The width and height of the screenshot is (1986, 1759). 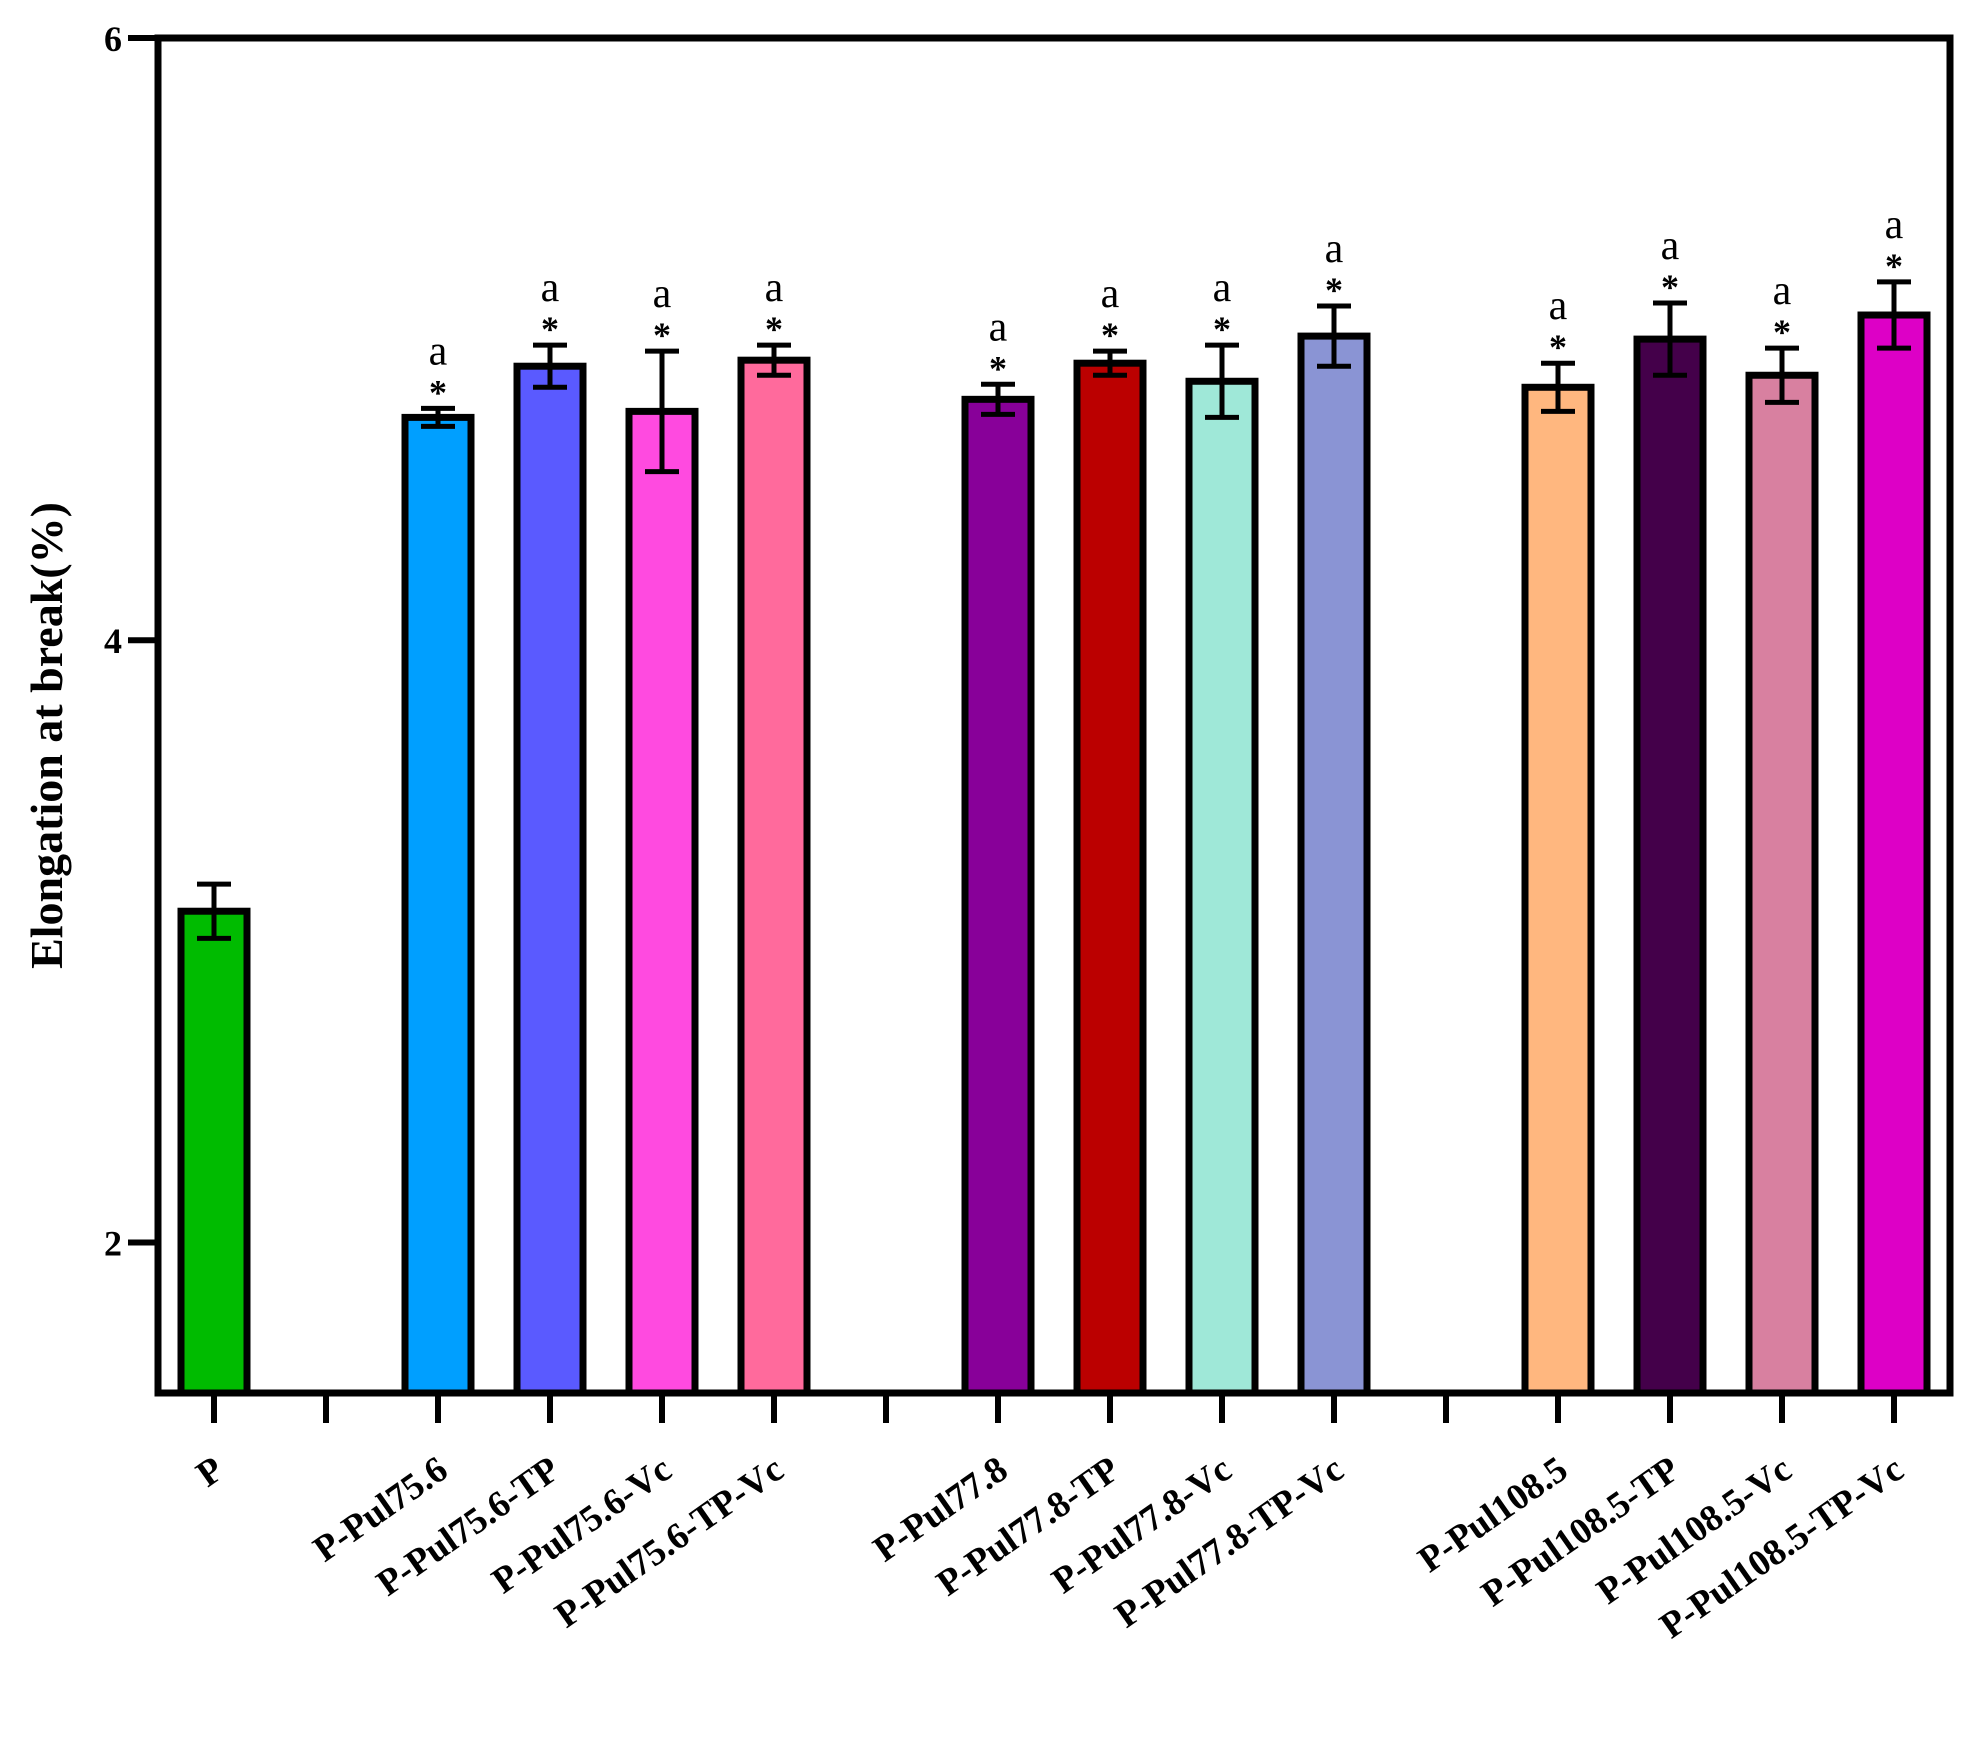 What do you see at coordinates (210, 1472) in the screenshot?
I see `x-tick-label: P` at bounding box center [210, 1472].